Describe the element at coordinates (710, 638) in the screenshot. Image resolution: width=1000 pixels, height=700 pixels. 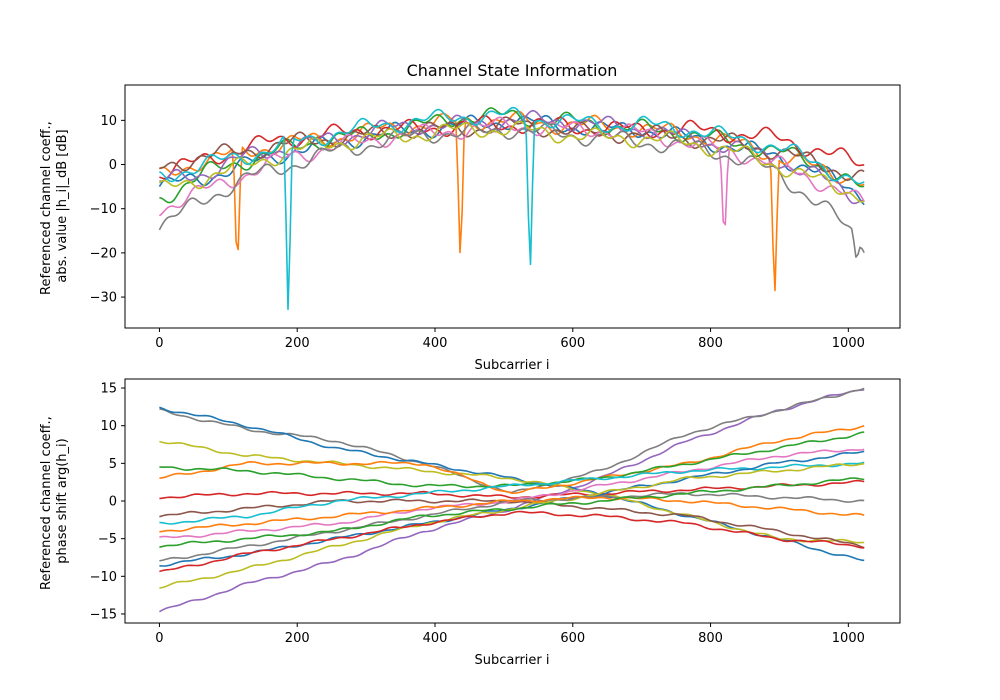
I see `bottom-x-tick-label: 800` at that location.